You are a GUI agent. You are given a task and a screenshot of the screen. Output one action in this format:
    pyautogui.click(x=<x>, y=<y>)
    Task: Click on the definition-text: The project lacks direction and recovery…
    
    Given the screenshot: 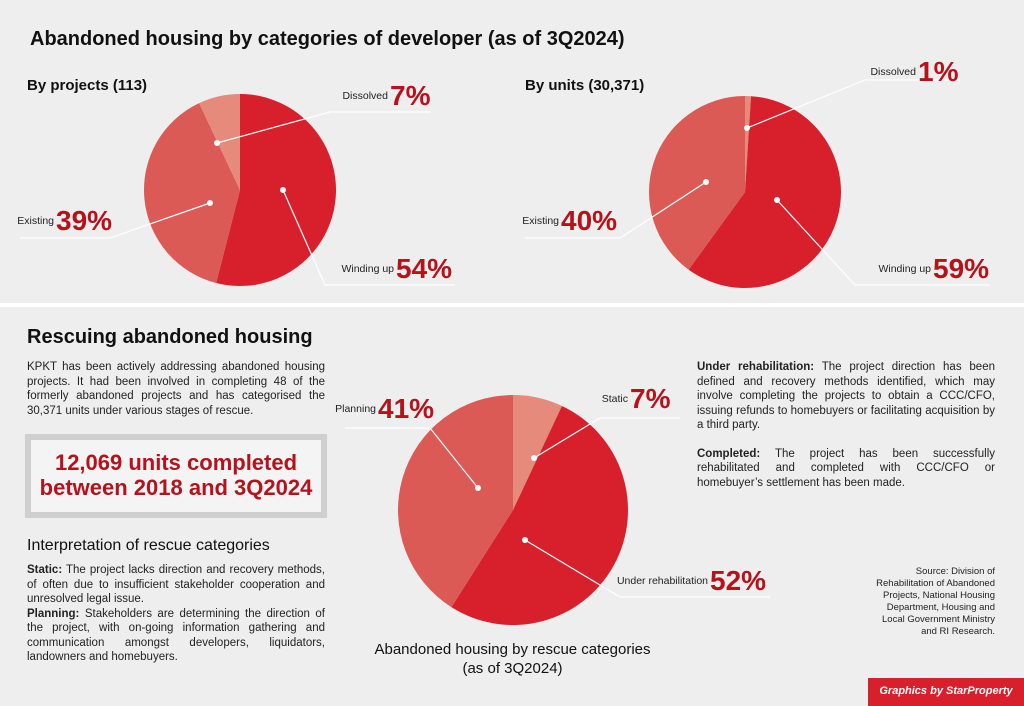 What is the action you would take?
    pyautogui.click(x=176, y=584)
    